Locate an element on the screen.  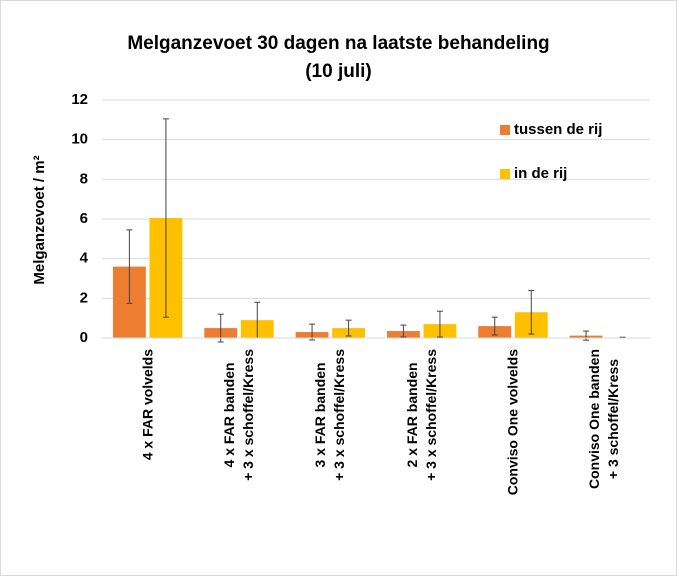
y-tick-label: 6 is located at coordinates (84, 218).